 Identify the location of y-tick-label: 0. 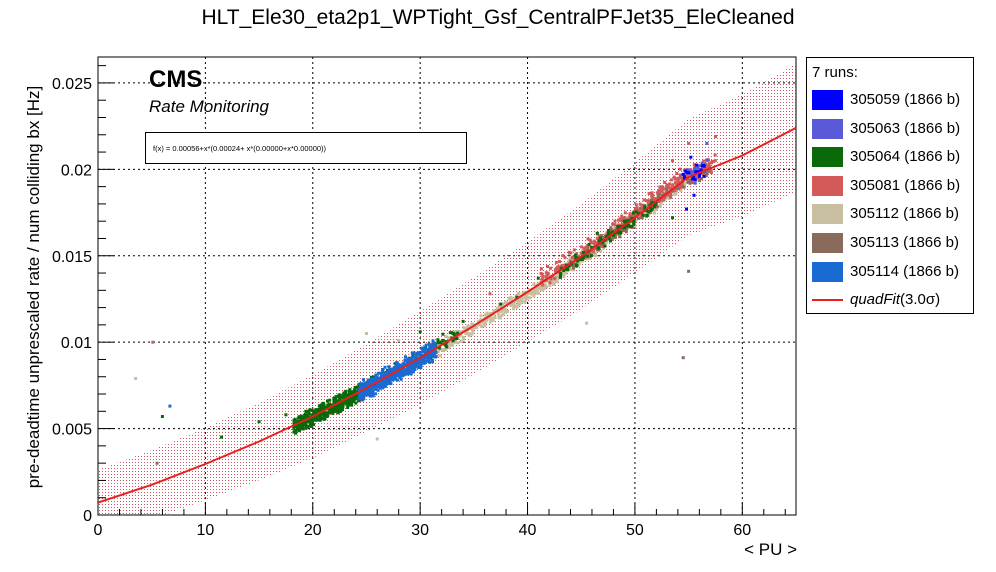
(87, 516).